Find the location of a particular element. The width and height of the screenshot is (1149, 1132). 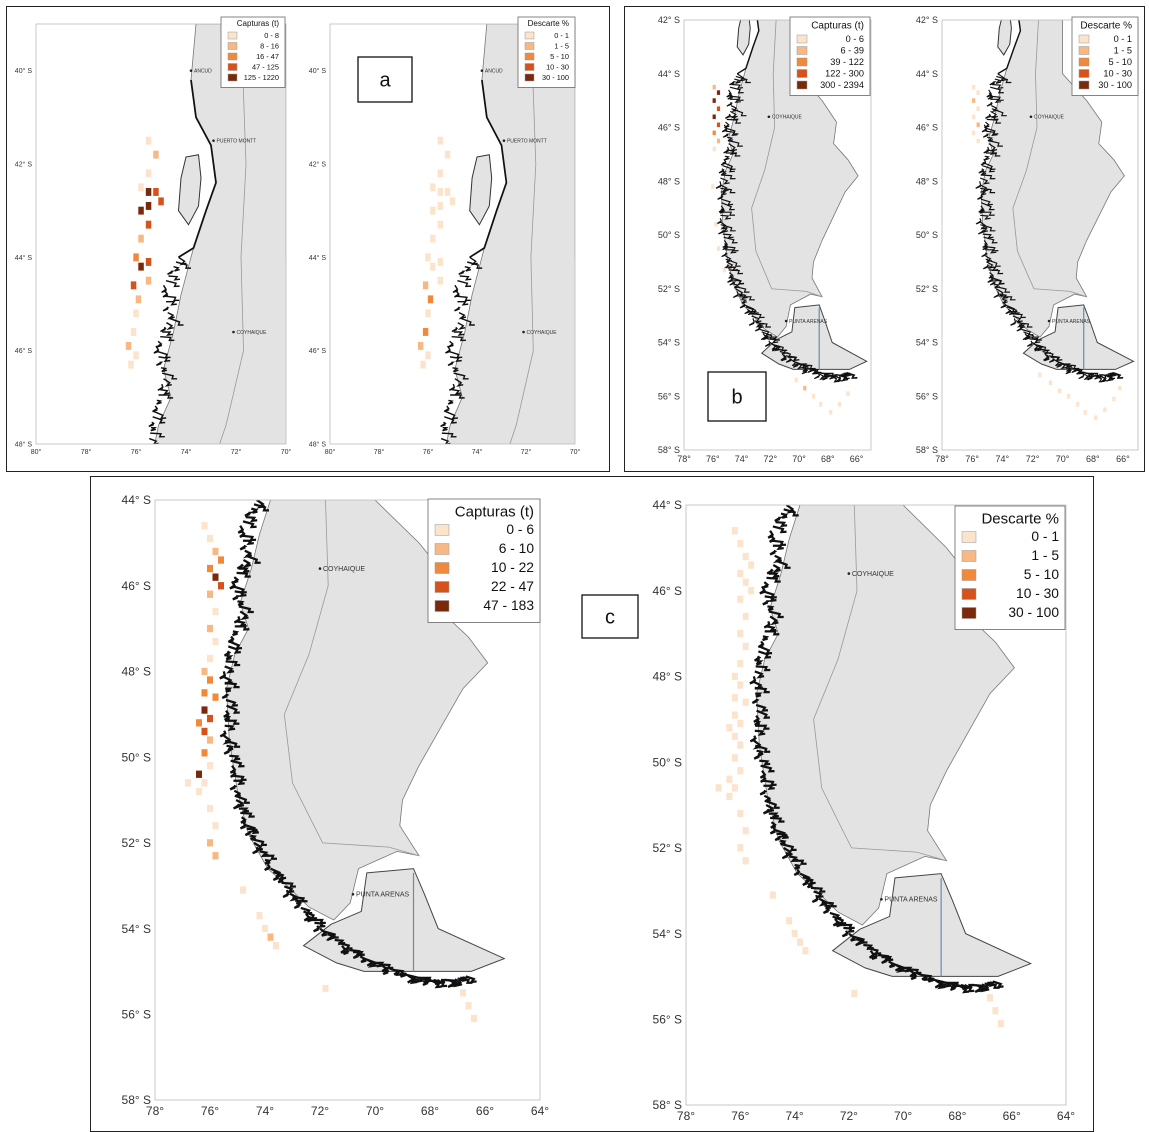

lon-tick-label: 64° is located at coordinates (1066, 1116).